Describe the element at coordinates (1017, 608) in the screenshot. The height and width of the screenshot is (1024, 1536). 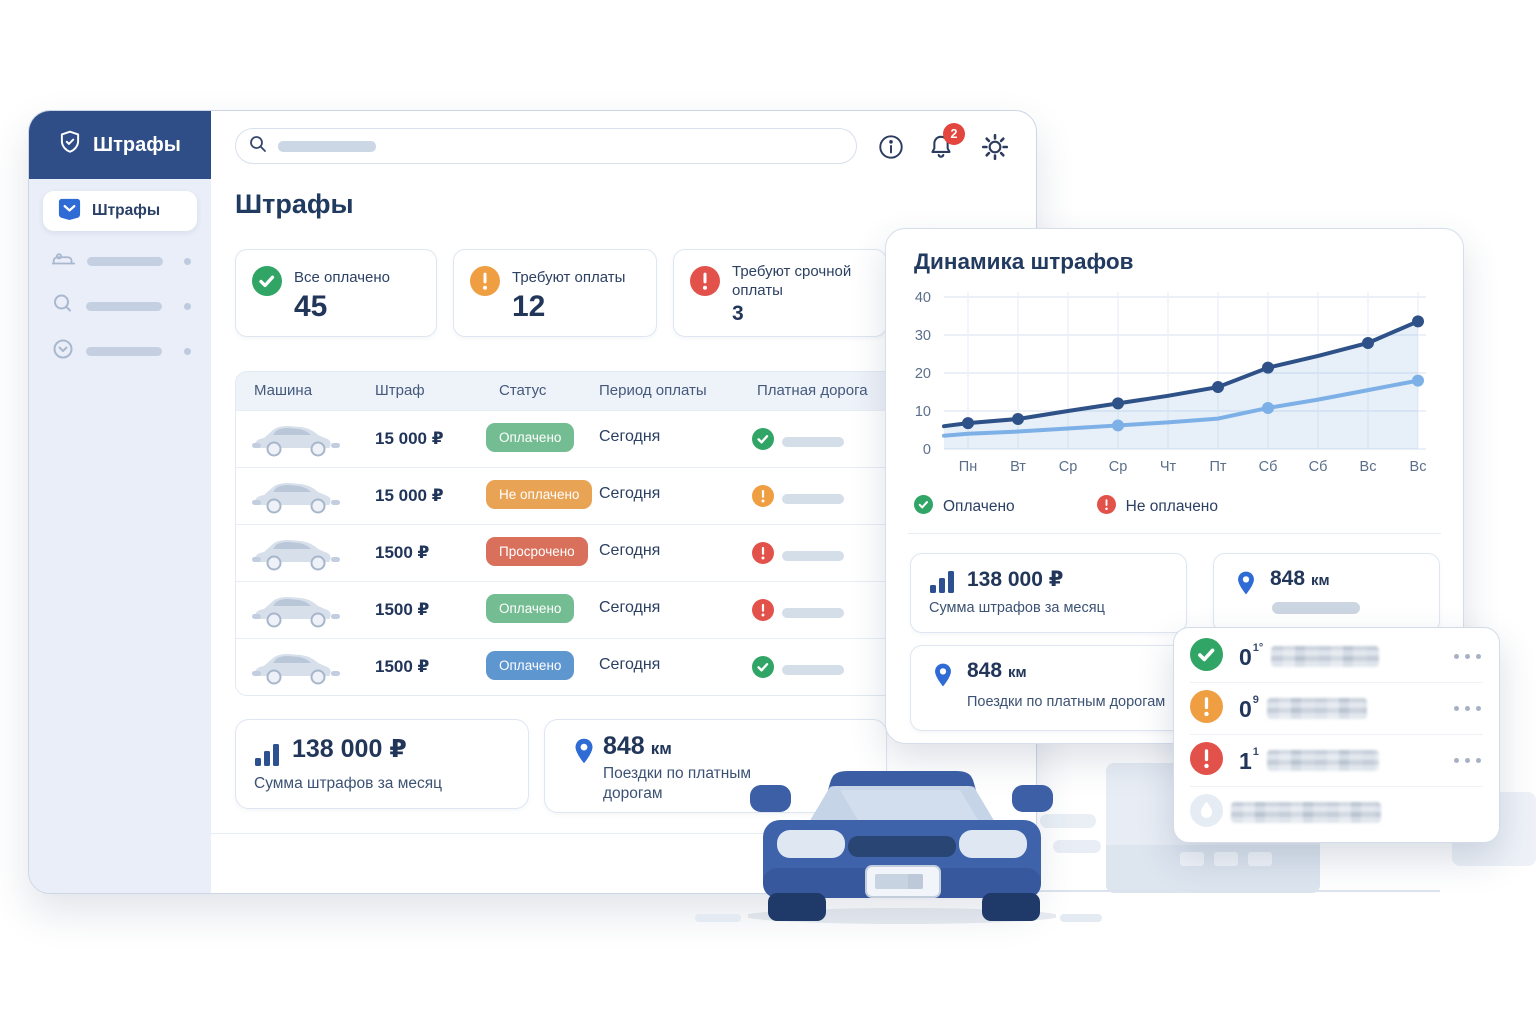
I see `panel-month-sum-label: Сумма штрафов за месяц` at that location.